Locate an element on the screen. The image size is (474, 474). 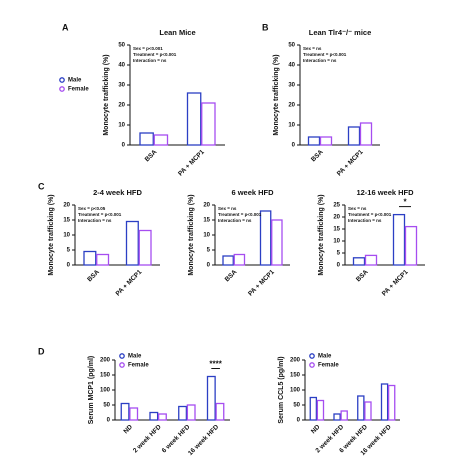
chart-title: Lean Tlr4⁻/⁻ mice is located at coordinates (340, 32).